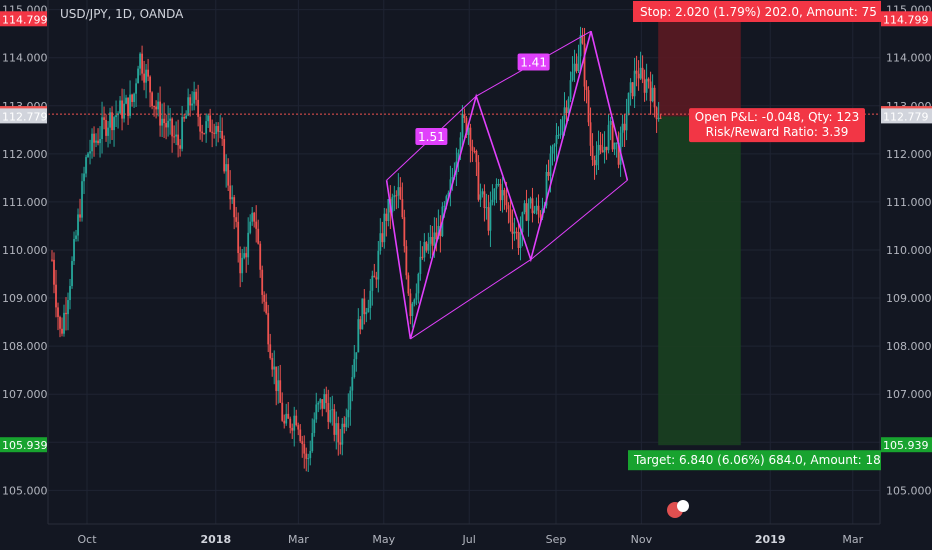 Image resolution: width=932 pixels, height=550 pixels. I want to click on y-tick-label-right: 105.000, so click(909, 490).